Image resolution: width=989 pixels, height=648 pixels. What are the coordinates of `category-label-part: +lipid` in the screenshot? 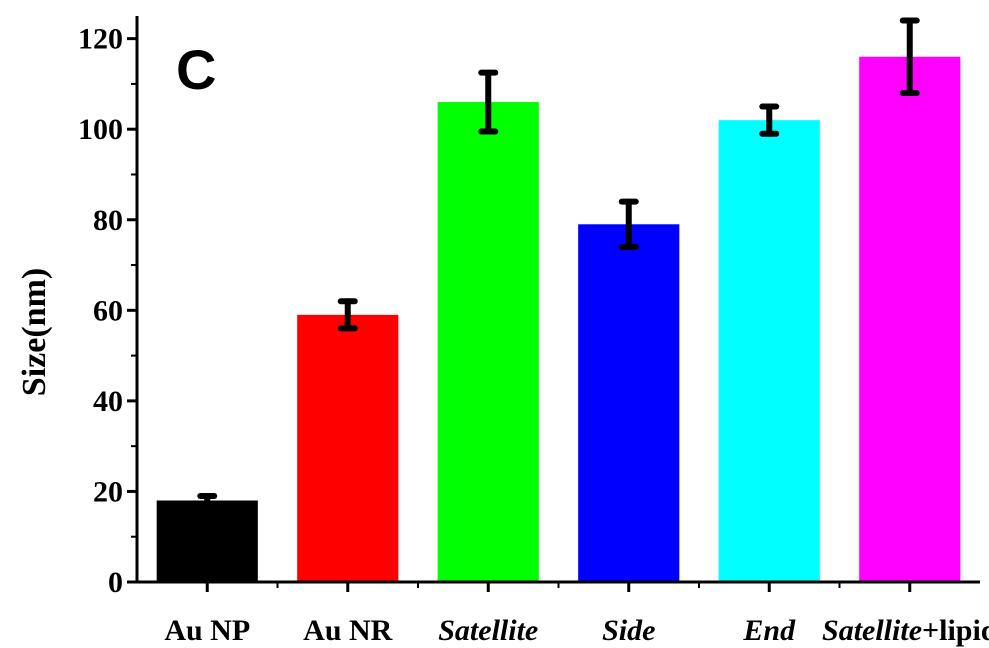 It's located at (955, 630).